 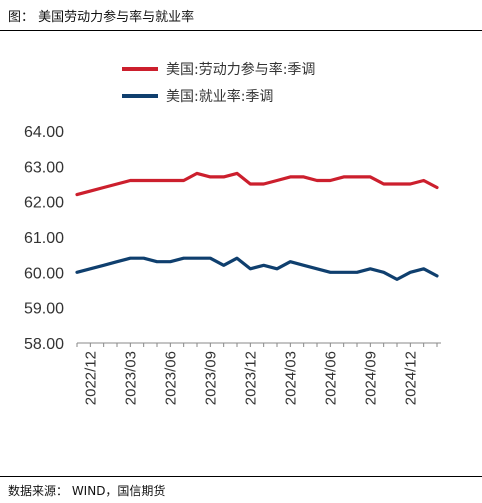 I want to click on y-tick-label: 60.00, so click(x=44, y=273).